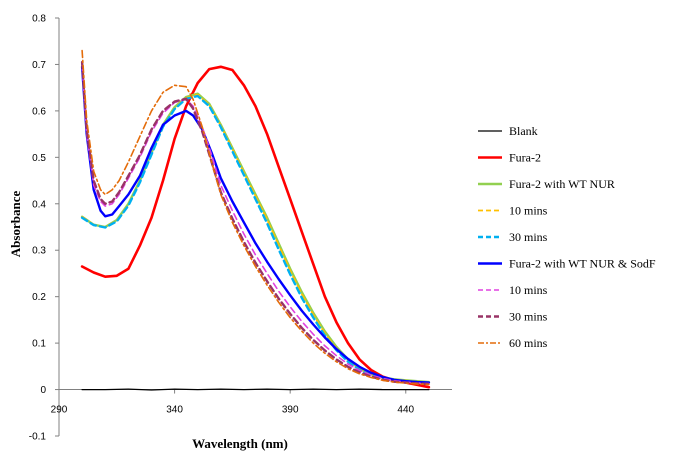 This screenshot has height=454, width=696. I want to click on legend-item: Fura-2 with WT NUR, so click(546, 184).